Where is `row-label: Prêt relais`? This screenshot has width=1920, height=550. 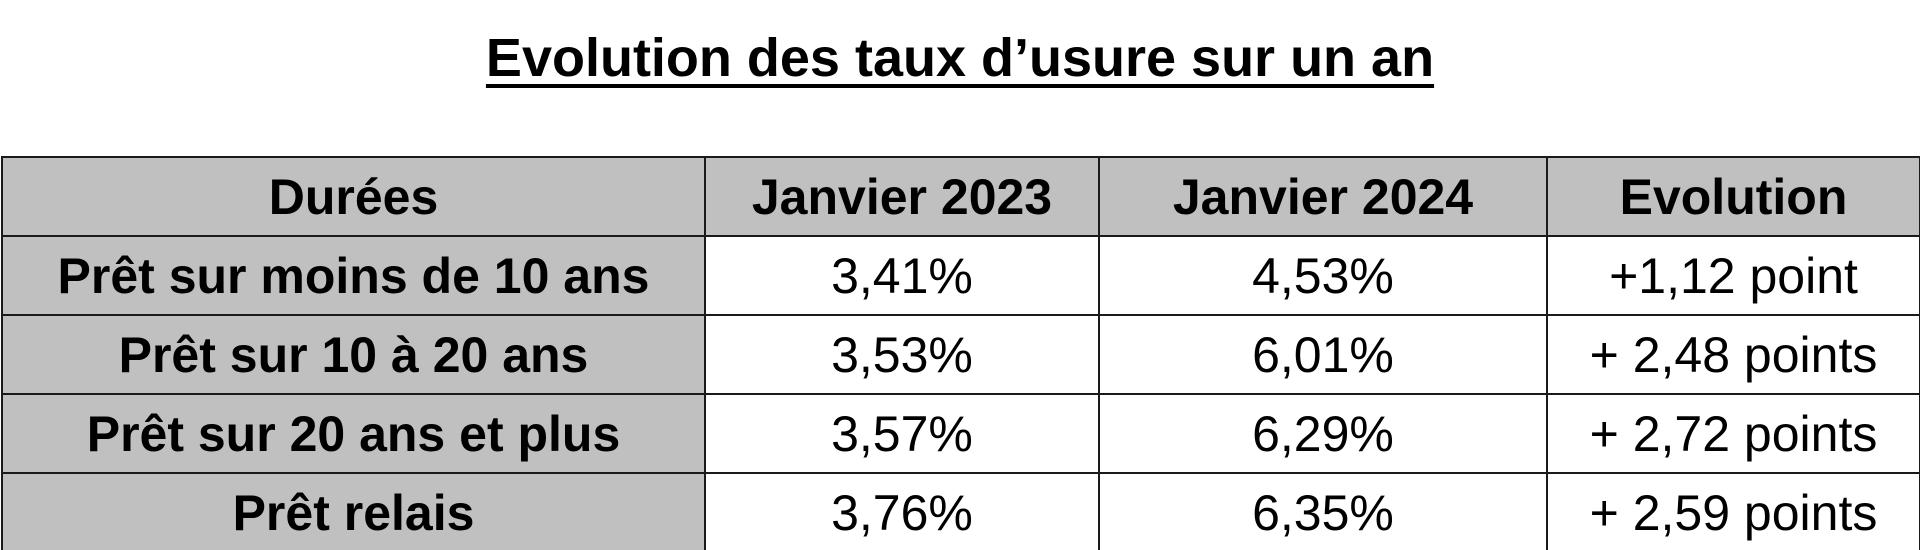 row-label: Prêt relais is located at coordinates (353, 511).